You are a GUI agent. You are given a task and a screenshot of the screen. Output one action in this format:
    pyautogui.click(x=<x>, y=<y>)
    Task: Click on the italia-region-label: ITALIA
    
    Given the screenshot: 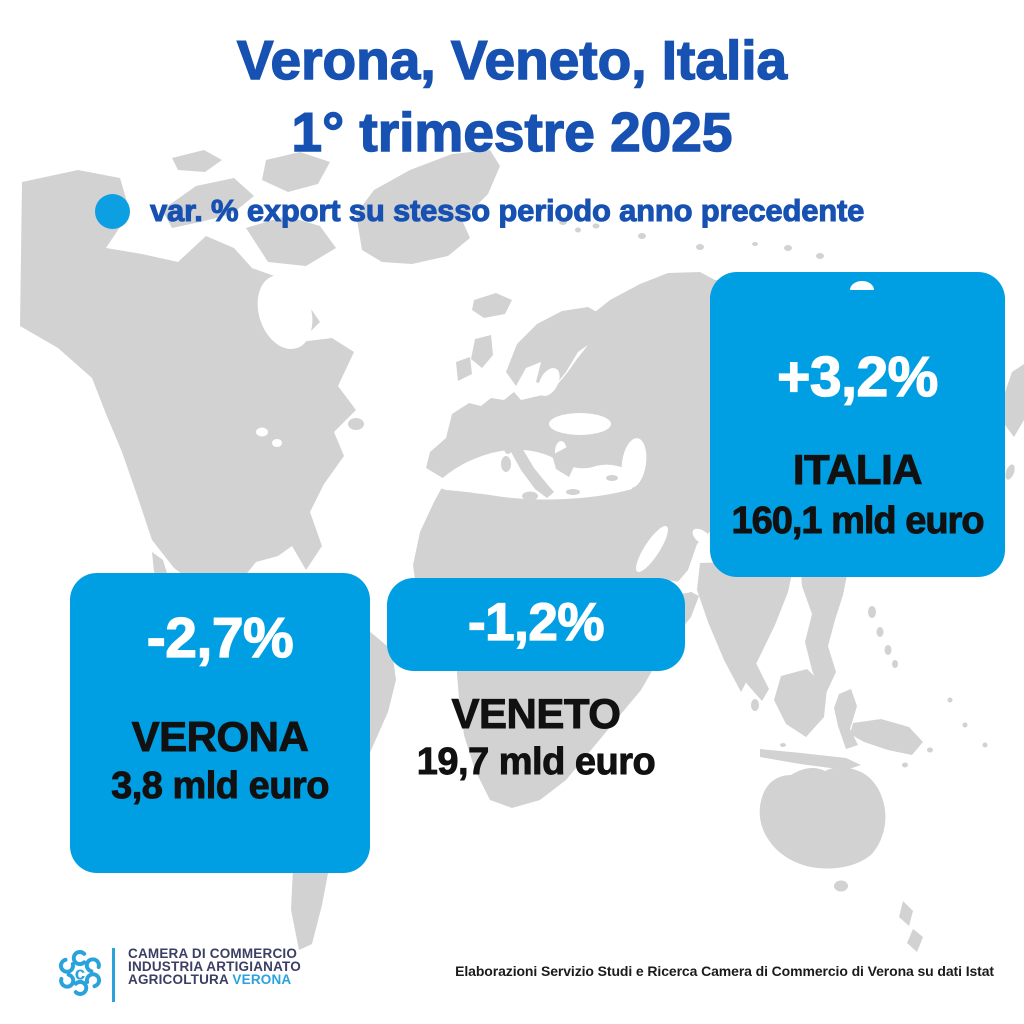 What is the action you would take?
    pyautogui.click(x=857, y=470)
    